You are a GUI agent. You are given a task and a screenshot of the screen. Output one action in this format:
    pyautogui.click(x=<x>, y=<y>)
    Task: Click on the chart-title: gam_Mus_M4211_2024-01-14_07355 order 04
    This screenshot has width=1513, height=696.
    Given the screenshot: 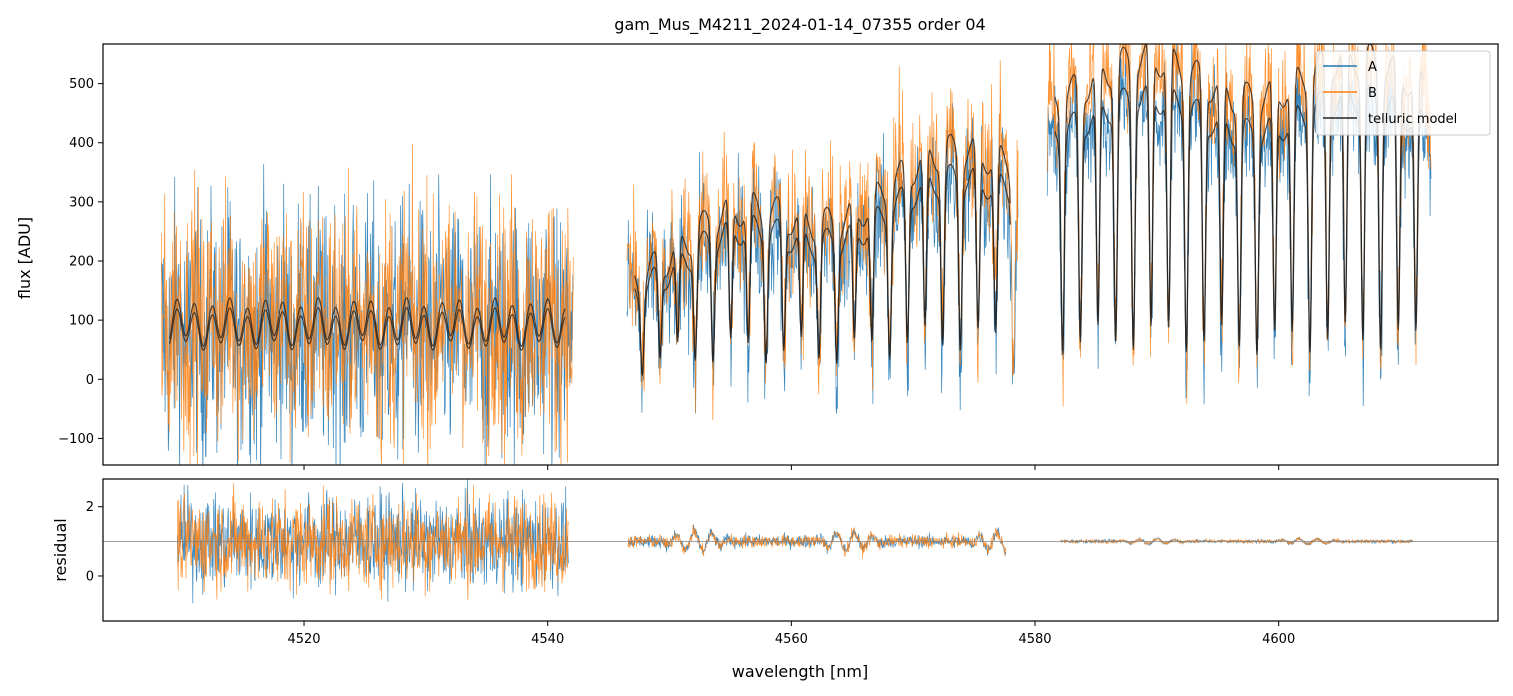 What is the action you would take?
    pyautogui.click(x=799, y=25)
    